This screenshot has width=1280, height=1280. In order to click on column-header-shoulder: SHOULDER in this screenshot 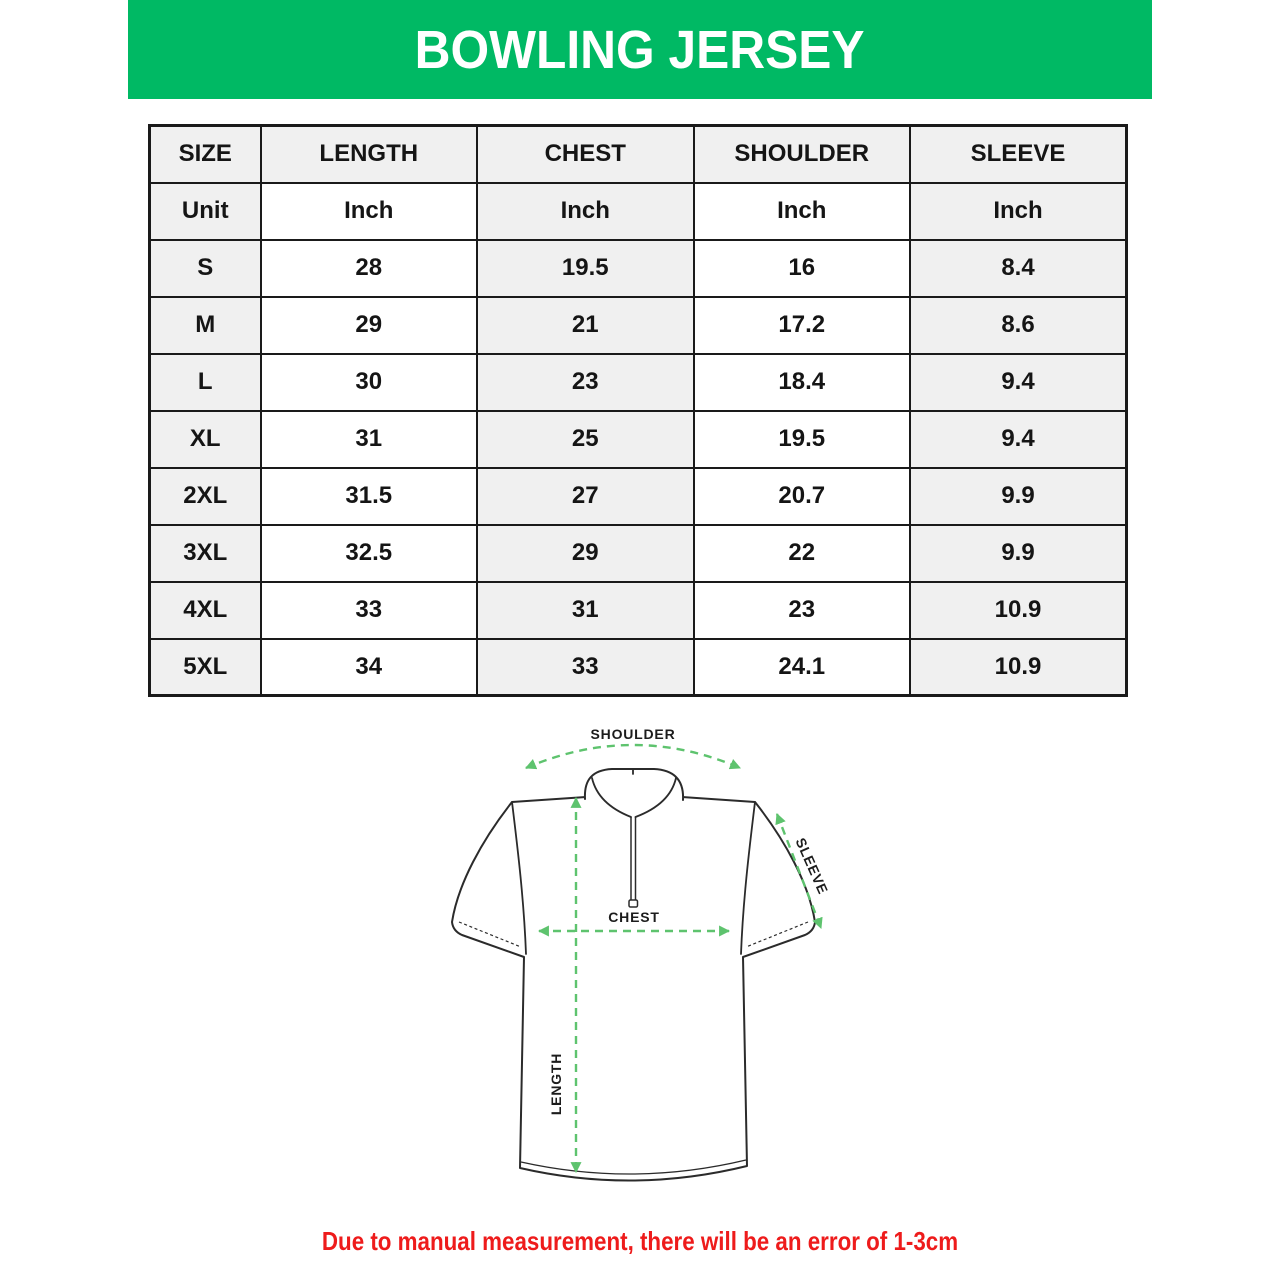, I will do `click(801, 154)`.